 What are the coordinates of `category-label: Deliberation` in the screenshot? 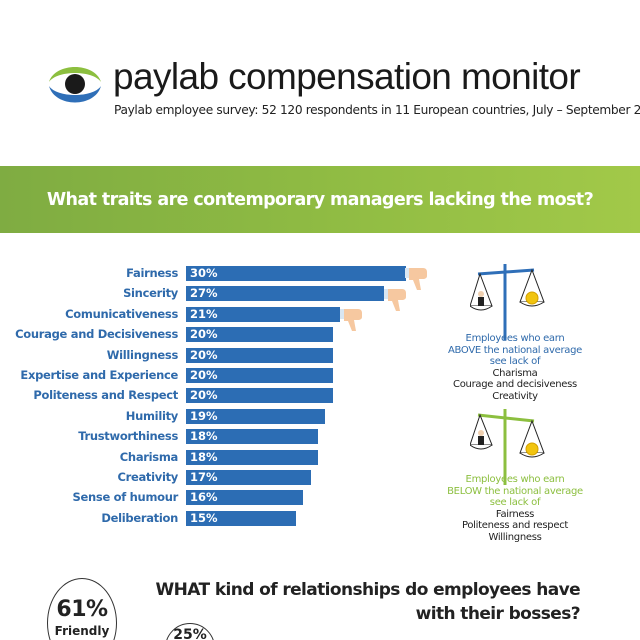 It's located at (139, 517).